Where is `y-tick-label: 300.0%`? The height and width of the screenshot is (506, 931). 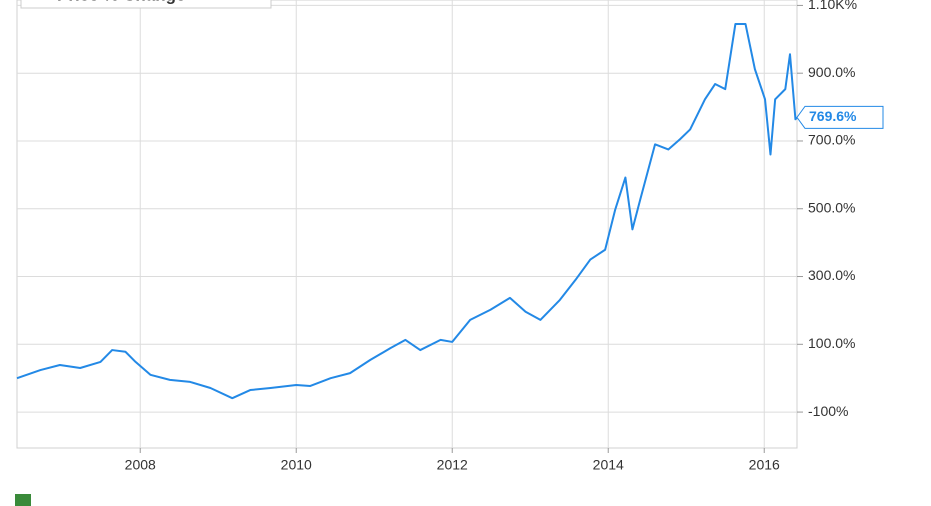
y-tick-label: 300.0% is located at coordinates (831, 275).